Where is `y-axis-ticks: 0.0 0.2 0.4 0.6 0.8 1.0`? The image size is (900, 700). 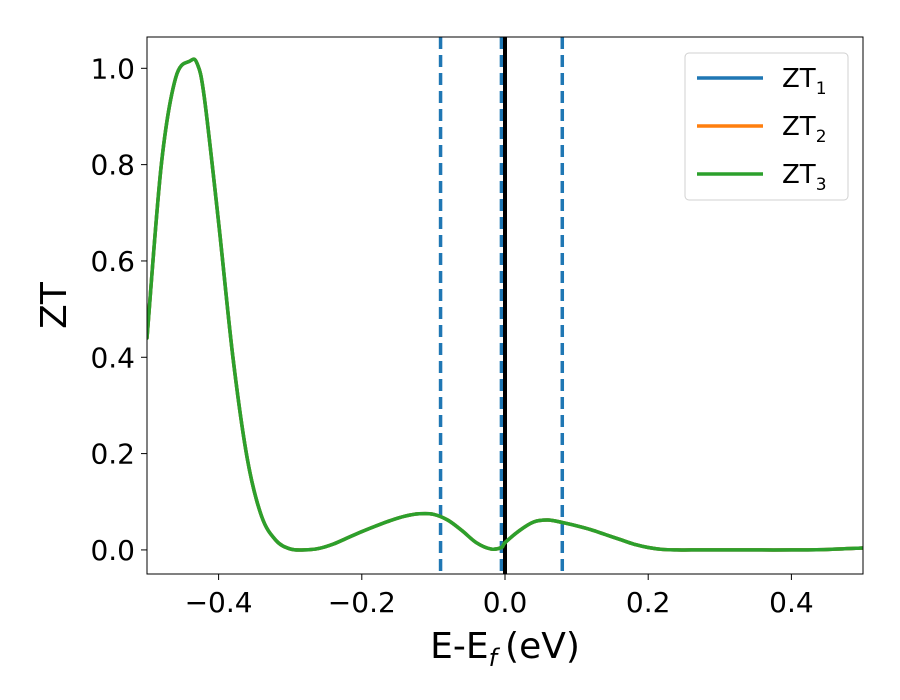
y-axis-ticks: 0.0 0.2 0.4 0.6 0.8 1.0 is located at coordinates (118, 309).